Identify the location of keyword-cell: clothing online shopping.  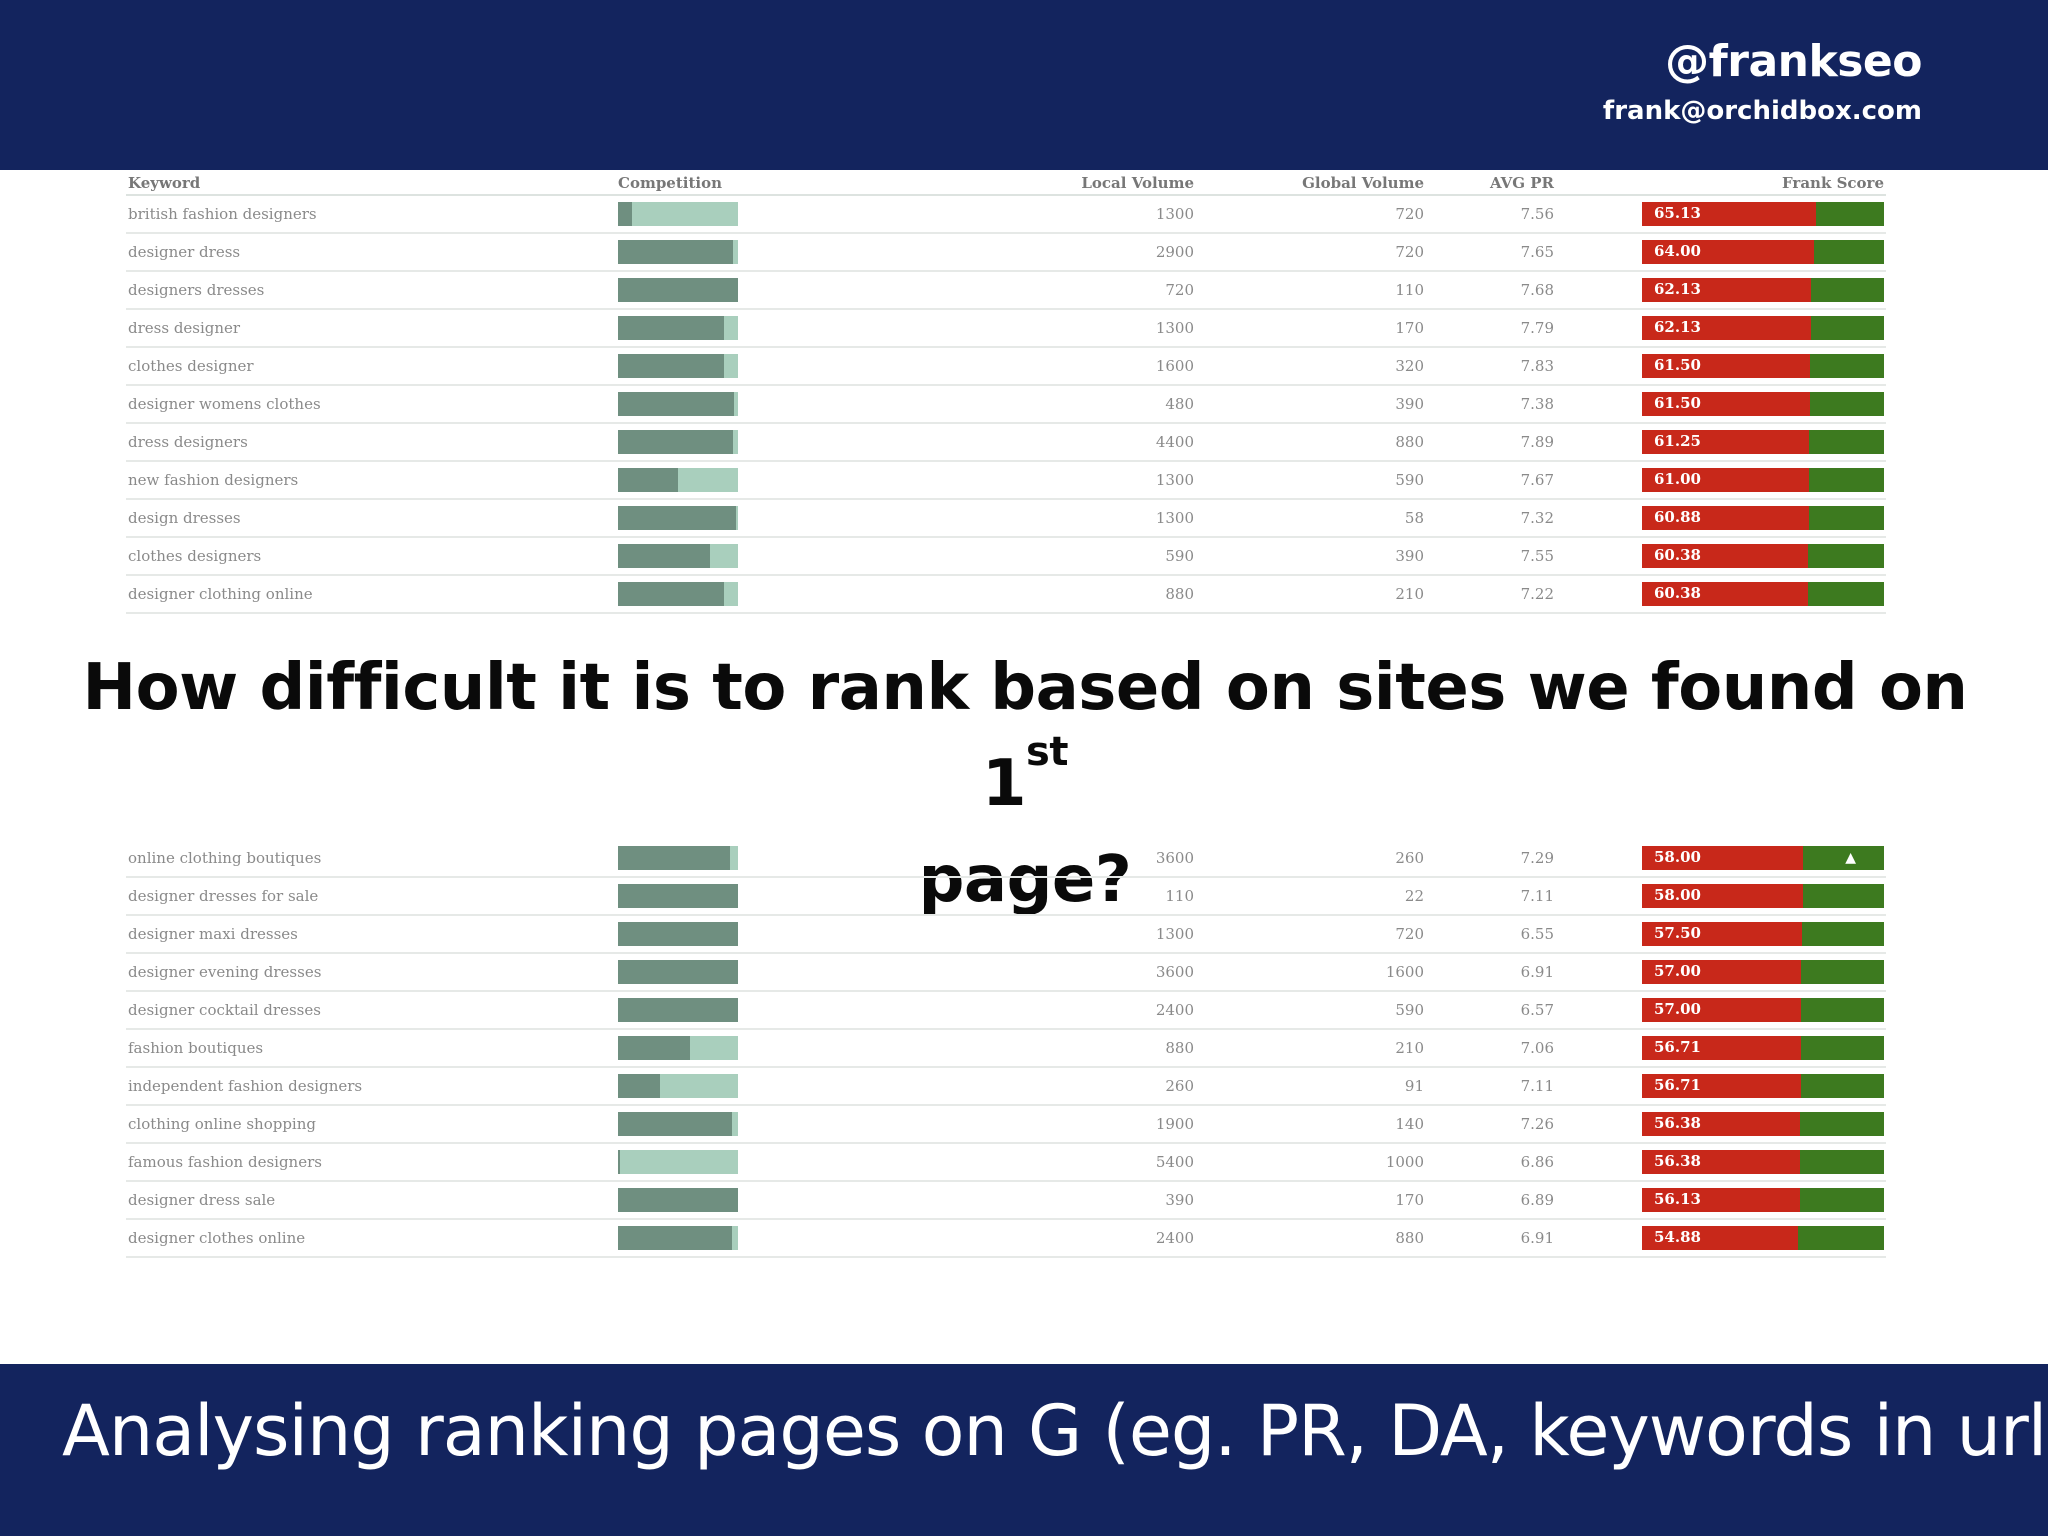
(371, 1124).